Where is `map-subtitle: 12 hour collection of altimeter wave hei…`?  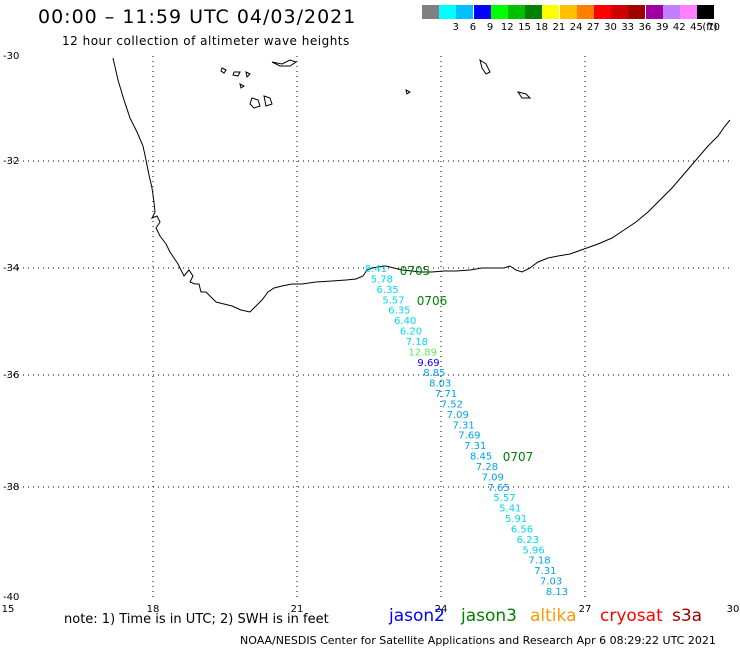
map-subtitle: 12 hour collection of altimeter wave hei… is located at coordinates (206, 41).